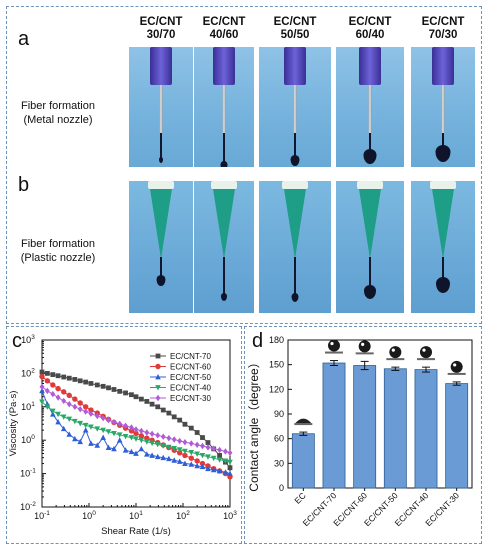  What do you see at coordinates (276, 340) in the screenshot?
I see `y-tick-label: 180` at bounding box center [276, 340].